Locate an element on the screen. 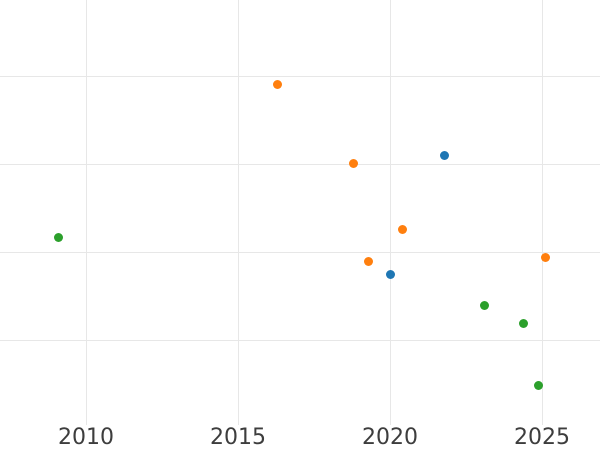  x-tick-label: 2015 is located at coordinates (238, 437).